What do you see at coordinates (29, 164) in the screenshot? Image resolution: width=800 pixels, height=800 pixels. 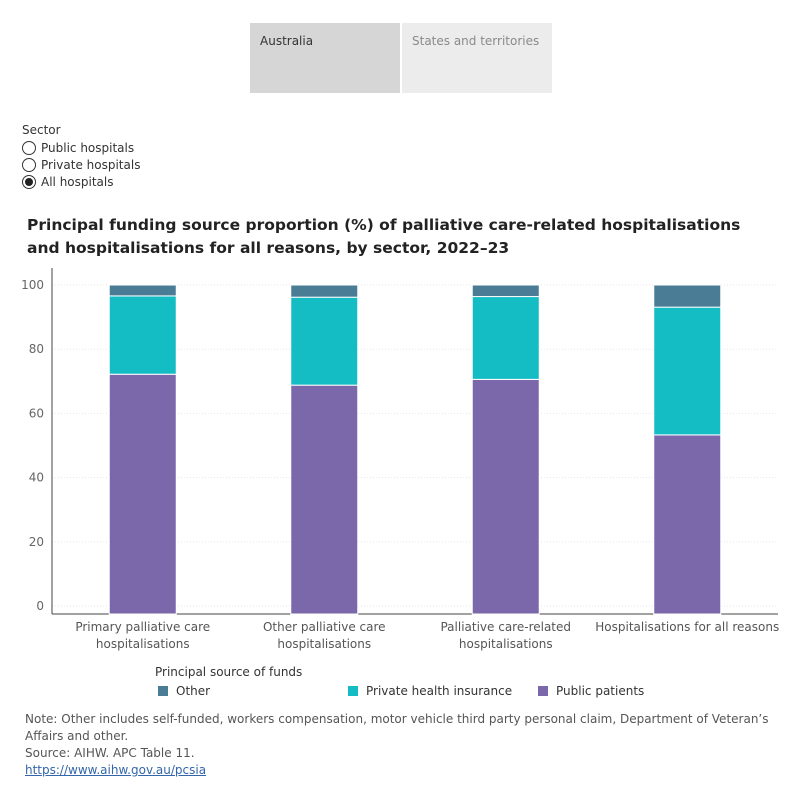 I see `radio-private-hospitals` at bounding box center [29, 164].